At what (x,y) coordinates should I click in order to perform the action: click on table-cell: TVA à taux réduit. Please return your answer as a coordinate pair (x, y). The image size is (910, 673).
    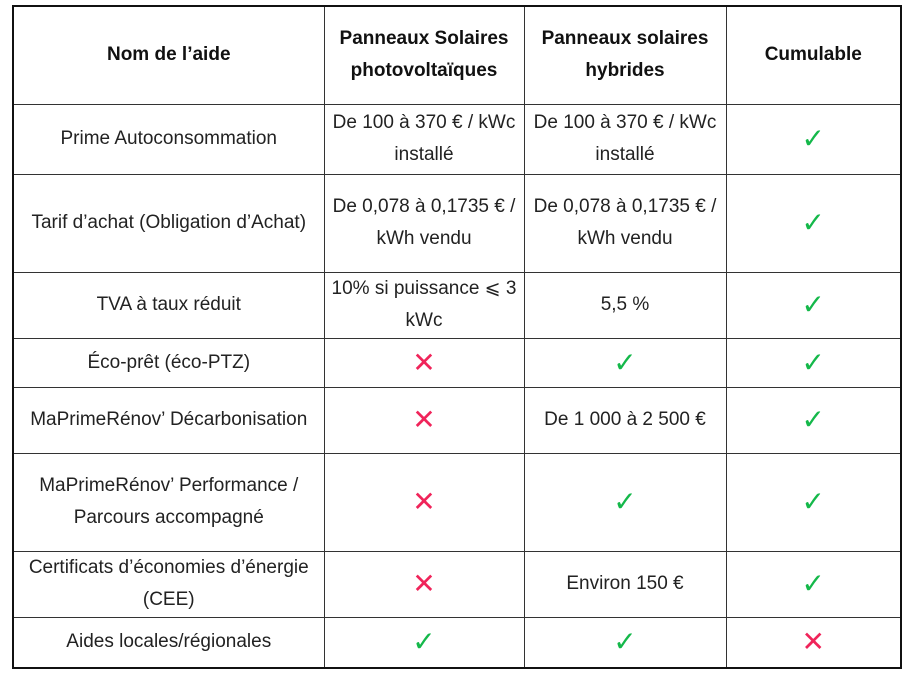
    Looking at the image, I should click on (168, 305).